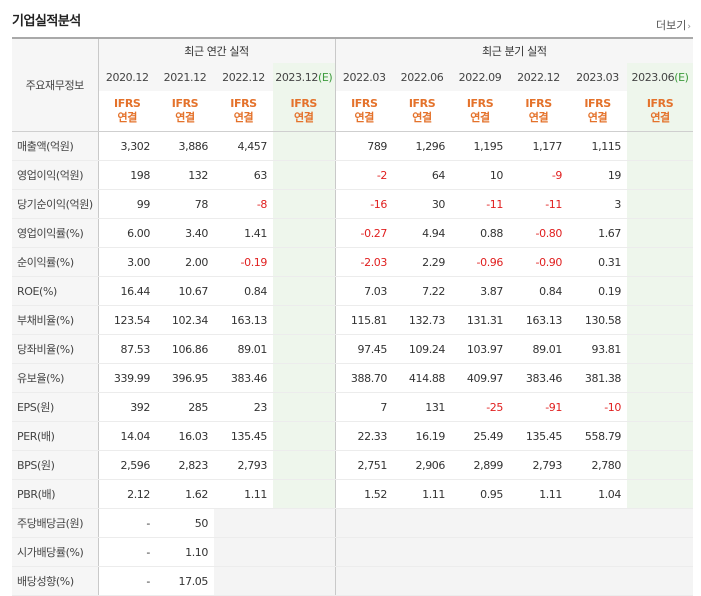 This screenshot has width=701, height=596. What do you see at coordinates (353, 291) in the screenshot?
I see `table-row: ROE(%) 16.44 10.67 0.84 7.03 7.22 3.87 0.84 0.19` at bounding box center [353, 291].